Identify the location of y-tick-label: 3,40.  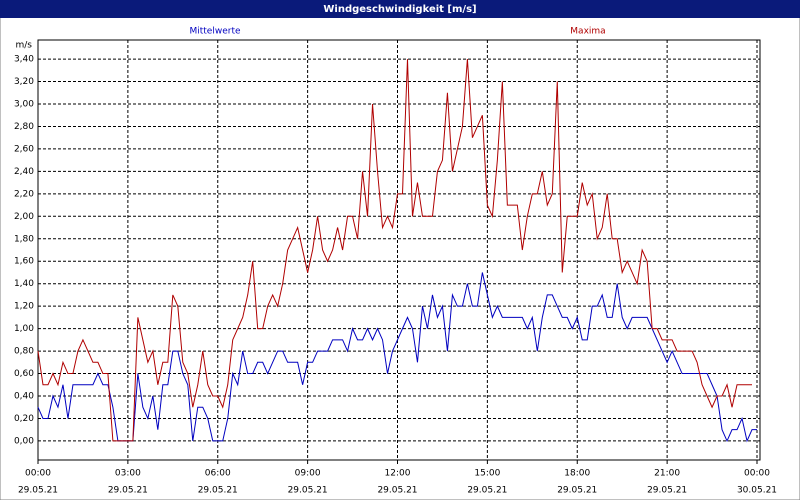
(24, 60).